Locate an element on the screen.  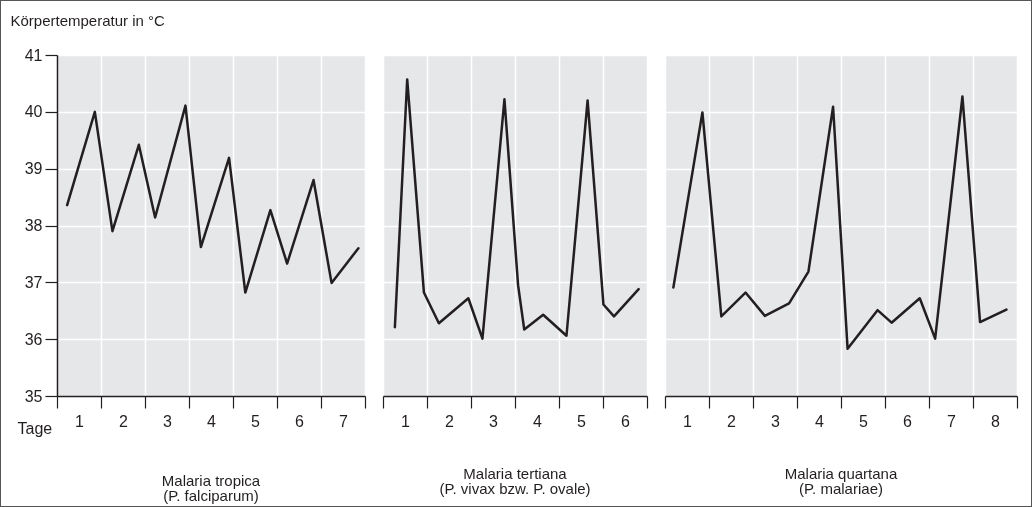
text: (P. vivax bzw. P. ovale) is located at coordinates (515, 488).